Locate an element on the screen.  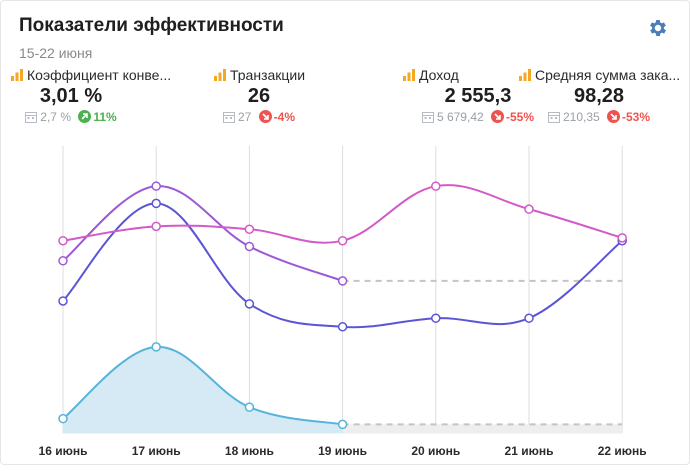
kpi-previous-value: 27 is located at coordinates (244, 117).